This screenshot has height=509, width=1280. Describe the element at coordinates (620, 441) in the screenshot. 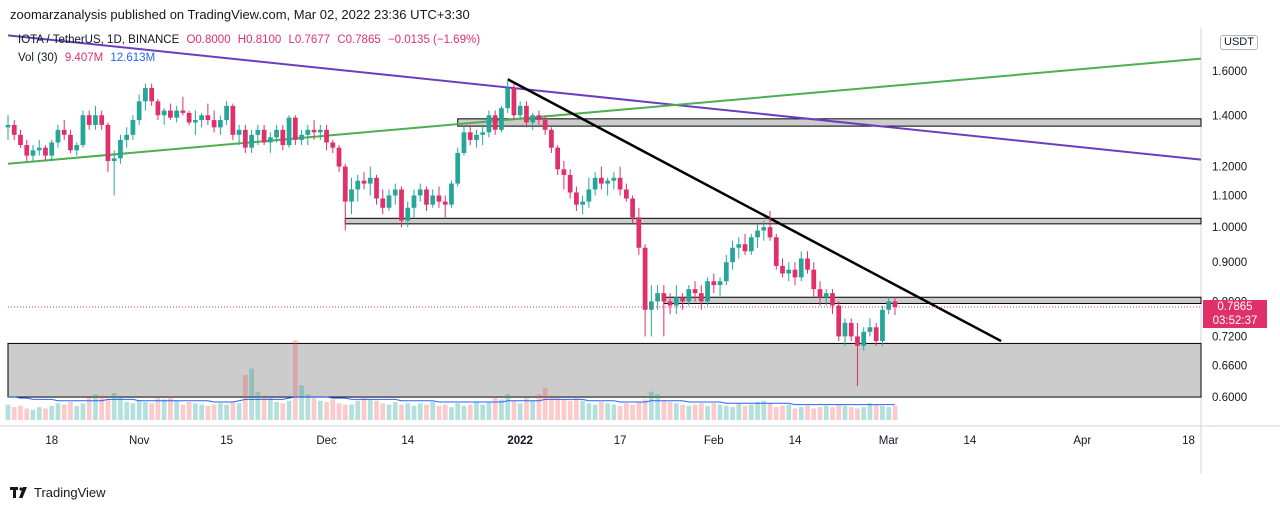

I see `x-tick-label: 17` at that location.